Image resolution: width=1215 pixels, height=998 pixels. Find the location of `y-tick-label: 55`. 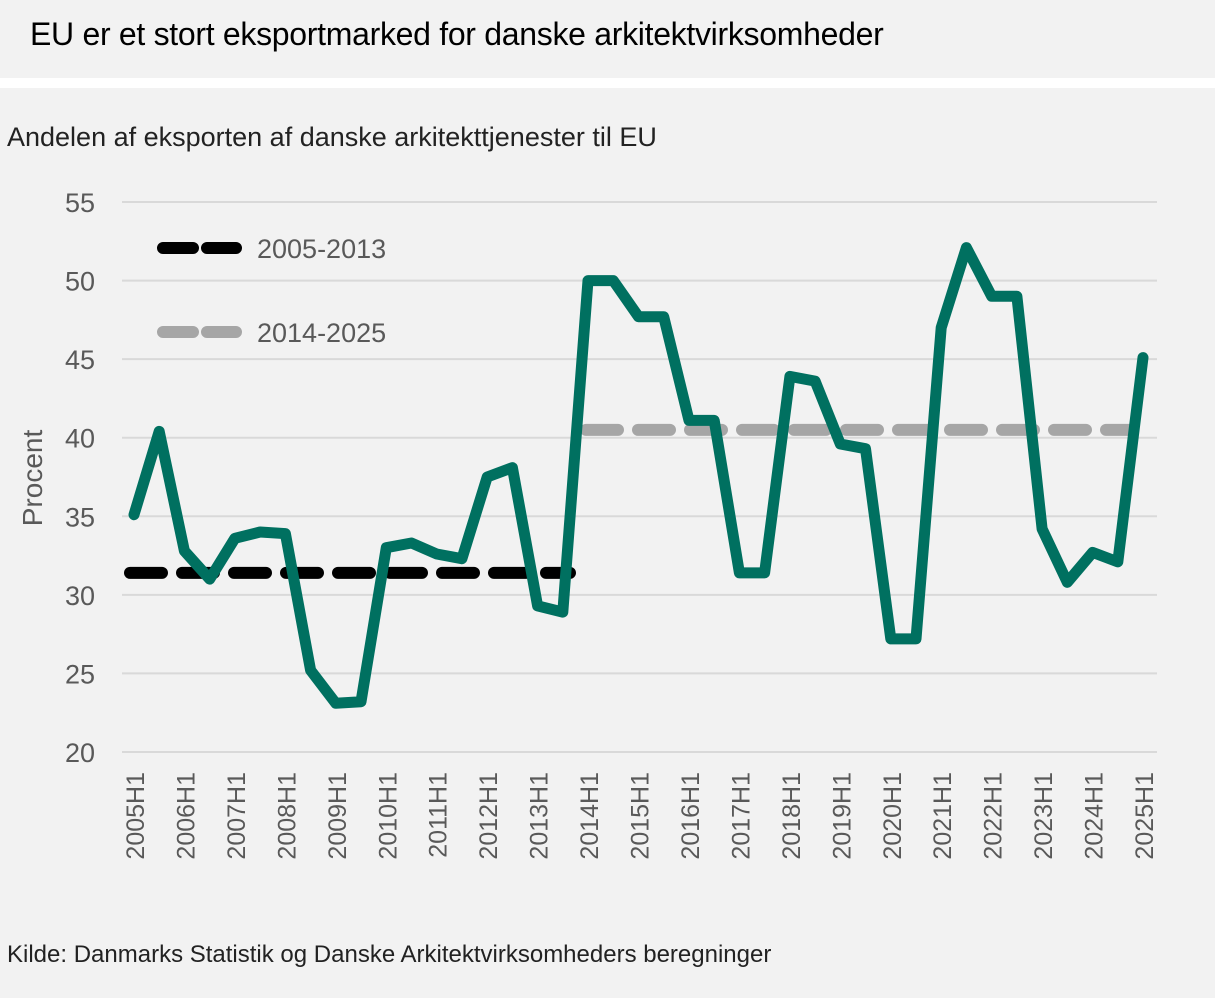

y-tick-label: 55 is located at coordinates (80, 203).